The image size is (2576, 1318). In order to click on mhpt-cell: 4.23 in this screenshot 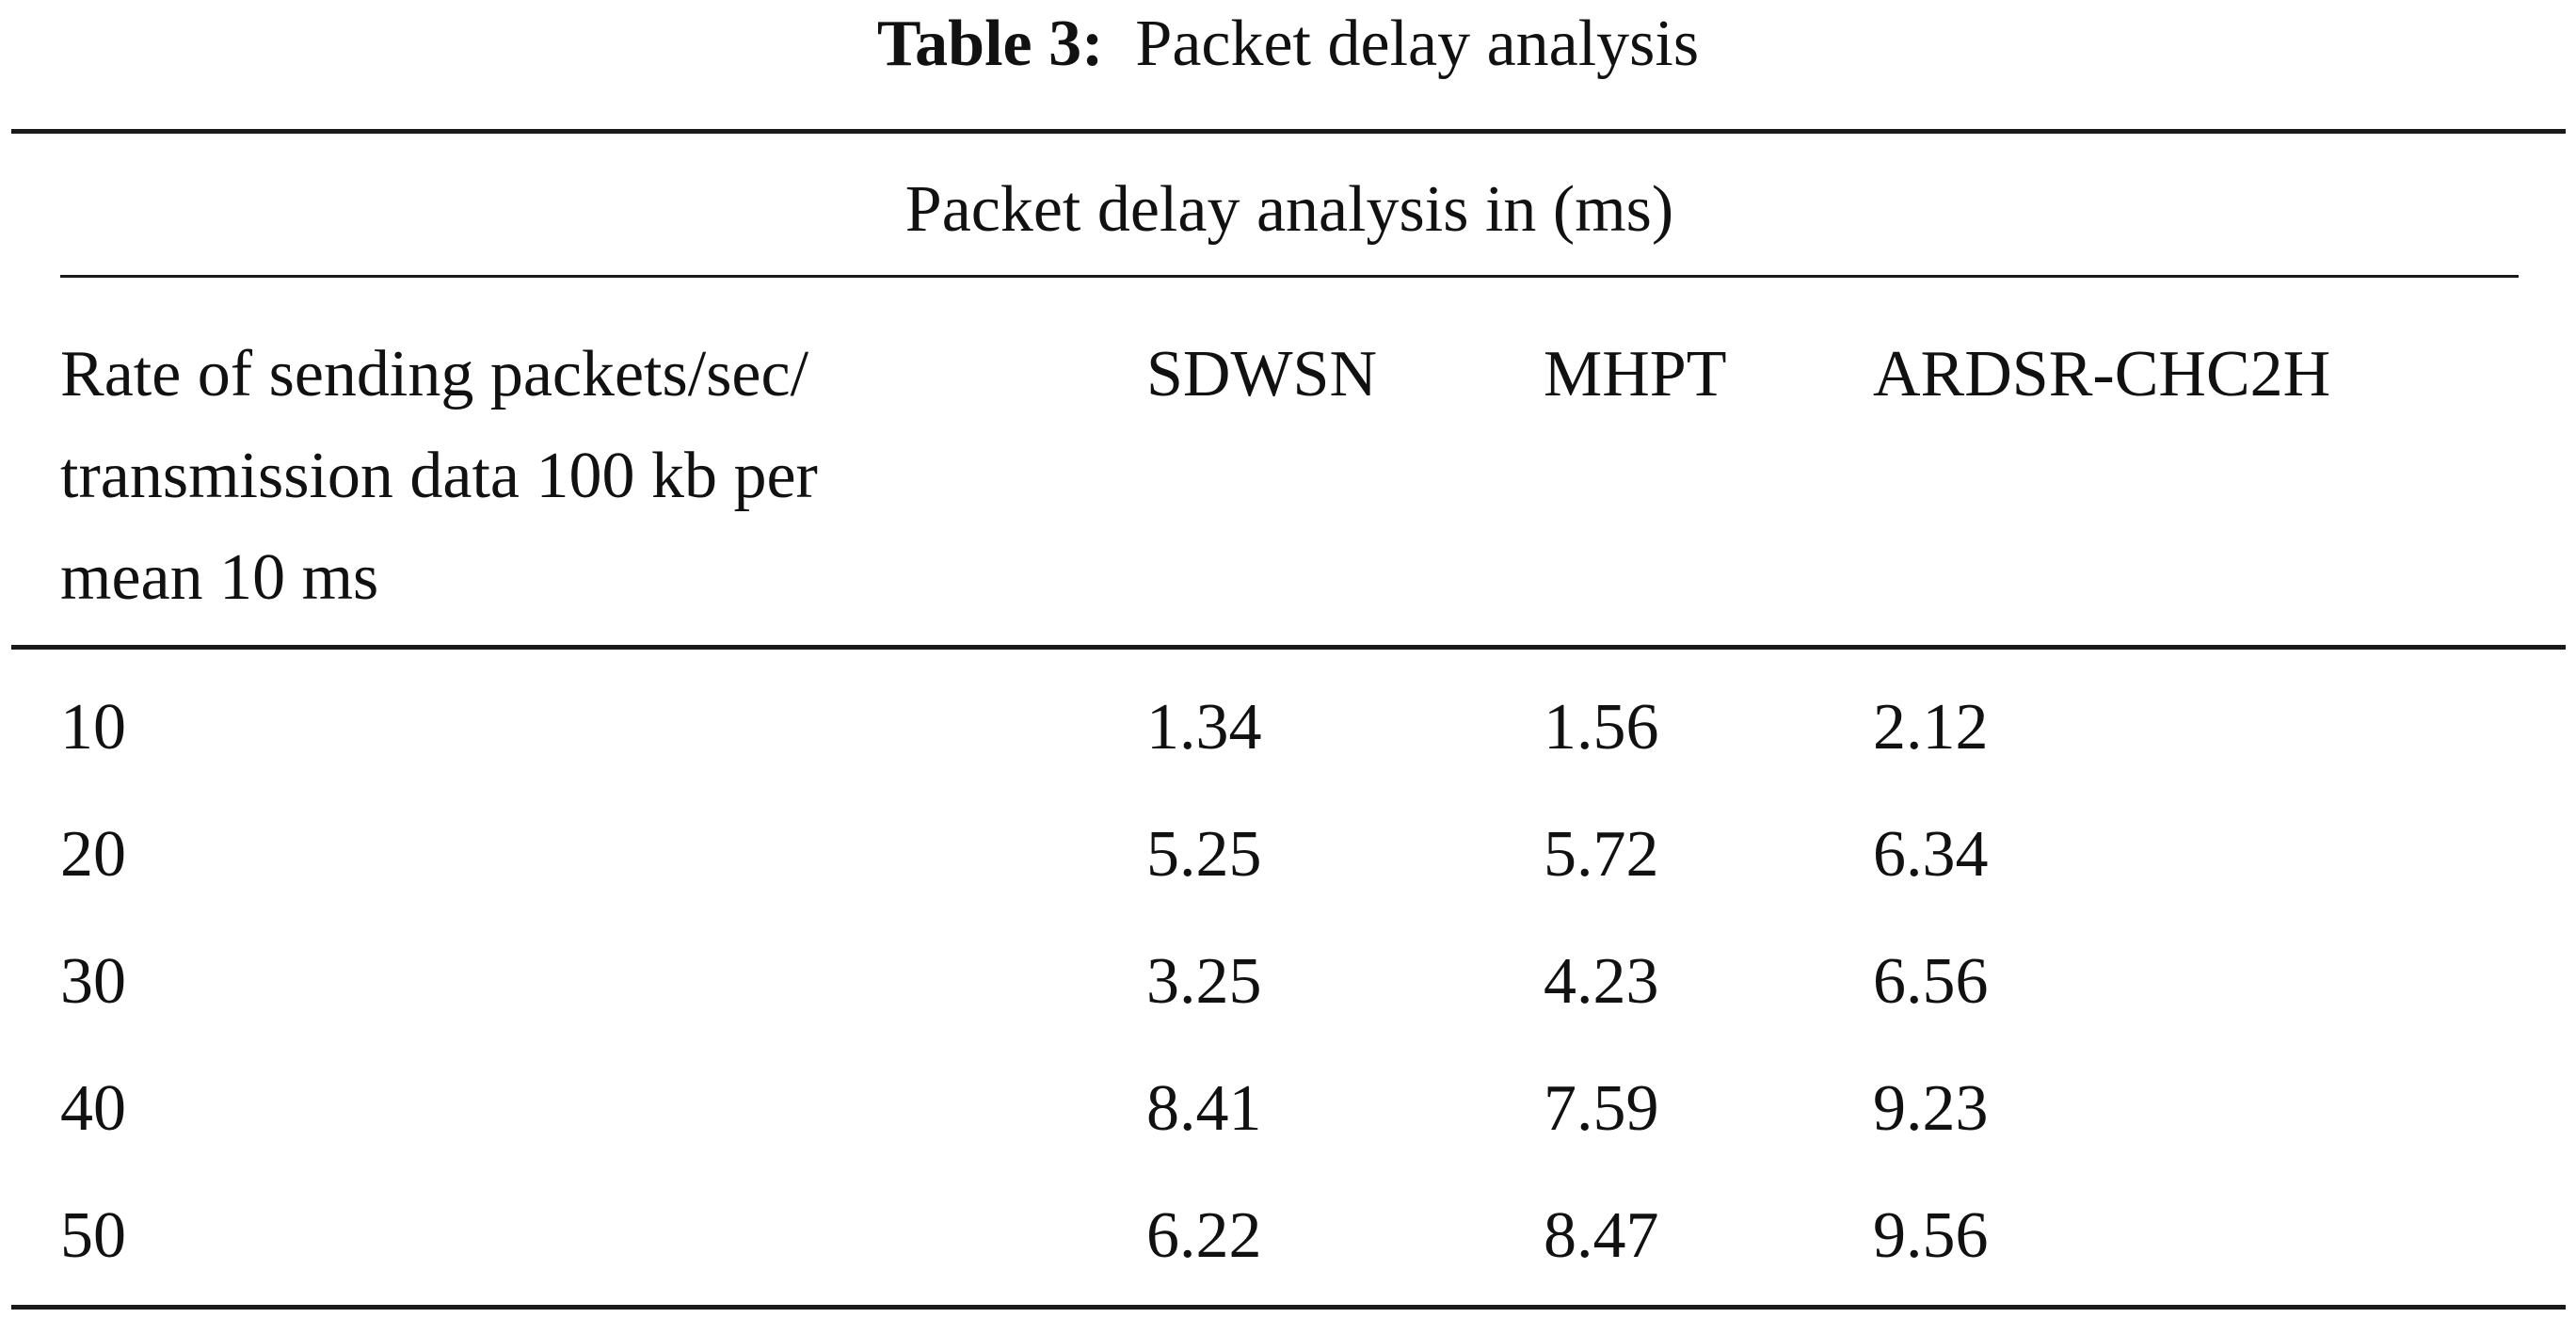, I will do `click(1601, 981)`.